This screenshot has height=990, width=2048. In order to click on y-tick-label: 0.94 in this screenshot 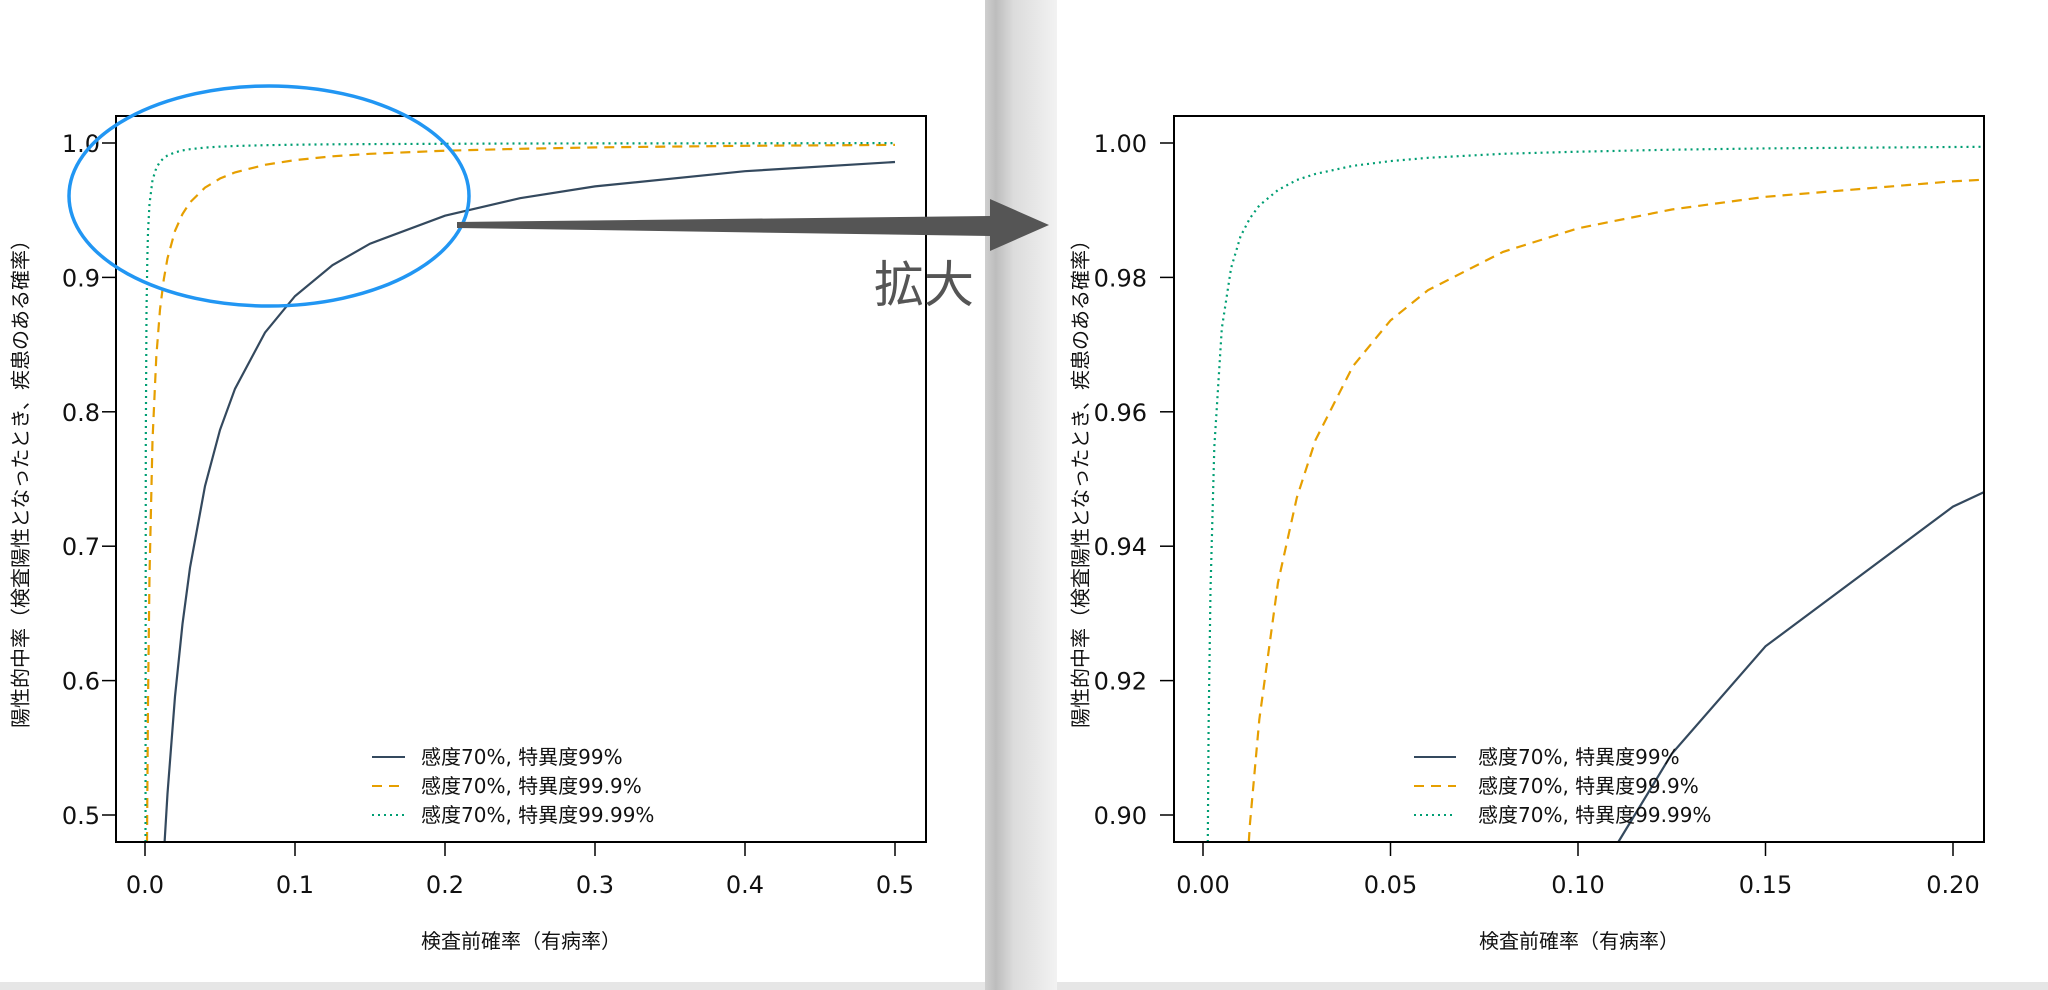, I will do `click(1120, 547)`.